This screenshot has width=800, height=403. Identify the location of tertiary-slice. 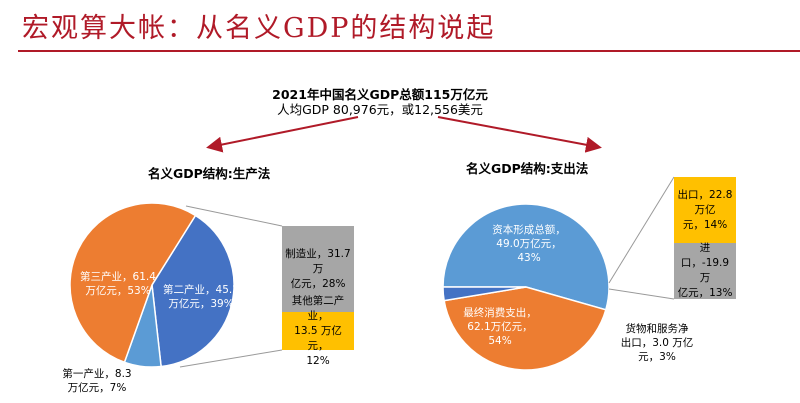
(133, 283).